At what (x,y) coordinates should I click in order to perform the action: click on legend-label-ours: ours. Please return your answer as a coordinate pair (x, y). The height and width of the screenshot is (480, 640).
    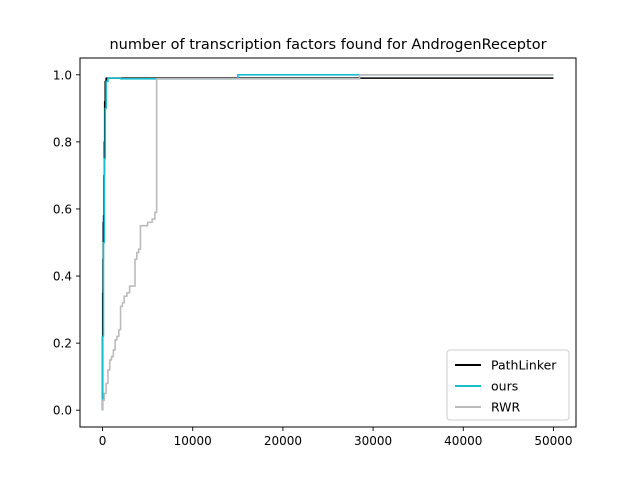
    Looking at the image, I should click on (504, 386).